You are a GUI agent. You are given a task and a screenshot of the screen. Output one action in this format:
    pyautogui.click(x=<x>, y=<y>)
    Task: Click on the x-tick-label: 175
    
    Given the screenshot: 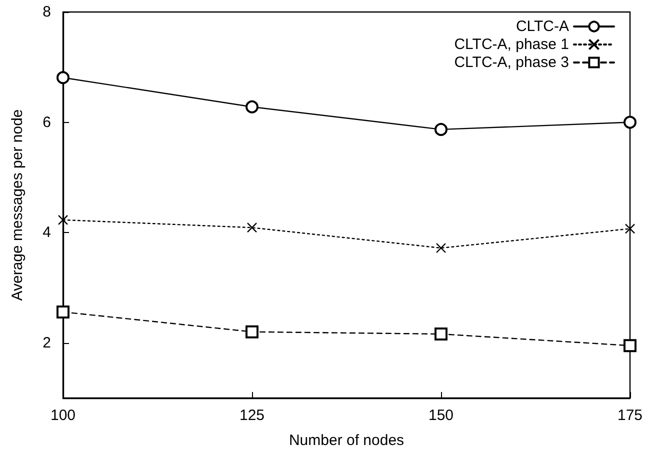 What is the action you would take?
    pyautogui.click(x=630, y=415)
    